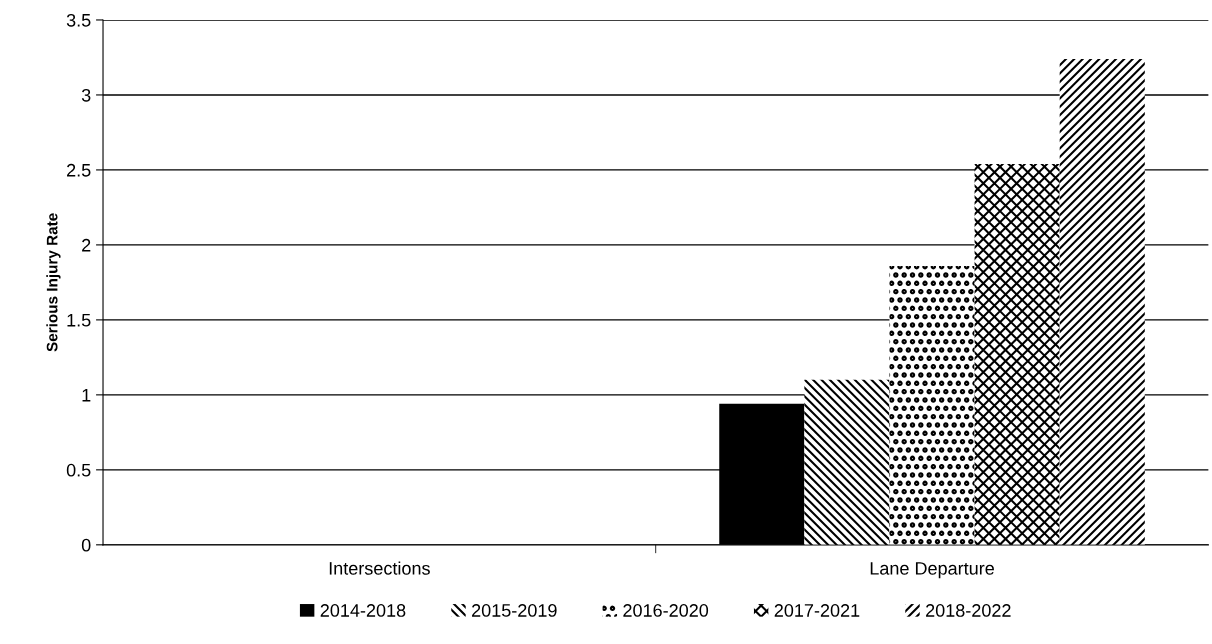 The image size is (1212, 644). What do you see at coordinates (86, 245) in the screenshot?
I see `y-tick-label: 2` at bounding box center [86, 245].